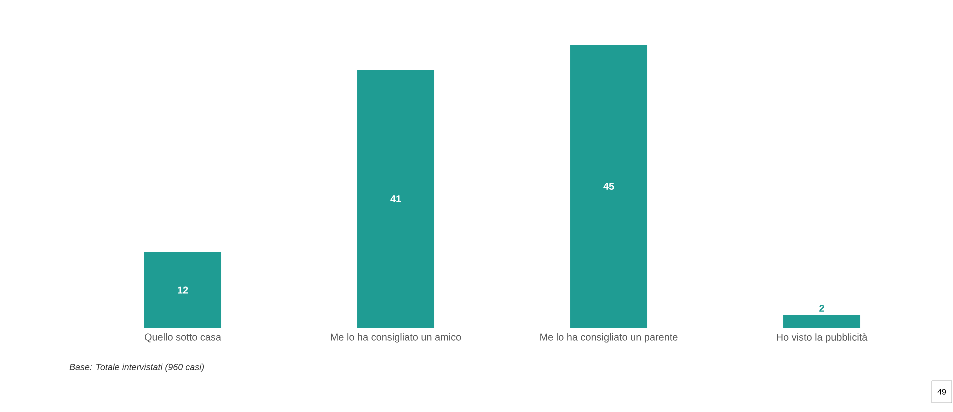  What do you see at coordinates (137, 368) in the screenshot?
I see `text: Base: Totale intervistati (960 casi)` at bounding box center [137, 368].